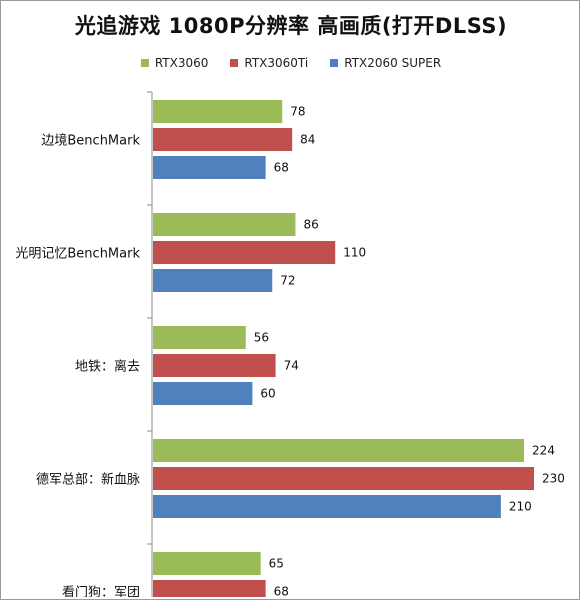 The image size is (582, 600). I want to click on legend-item-rtx2060-super: RTX2060 SUPER, so click(385, 63).